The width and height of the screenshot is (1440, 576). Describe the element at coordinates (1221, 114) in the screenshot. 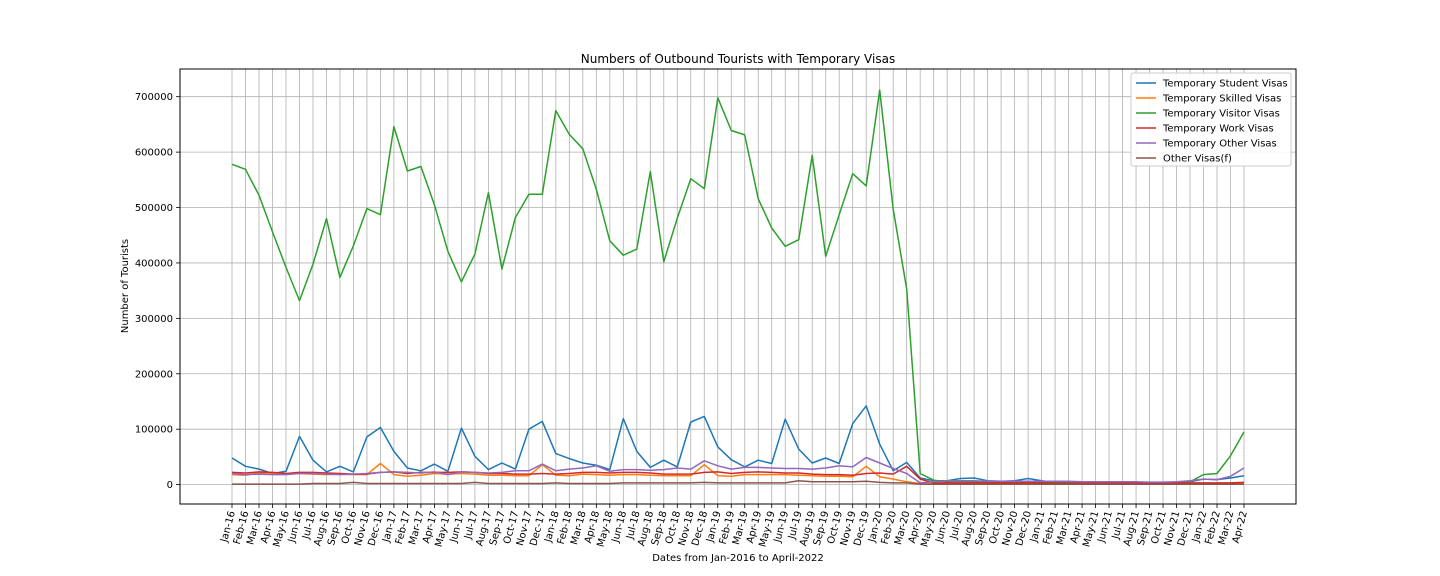

I see `legend-label: Temporary Visitor Visas` at that location.